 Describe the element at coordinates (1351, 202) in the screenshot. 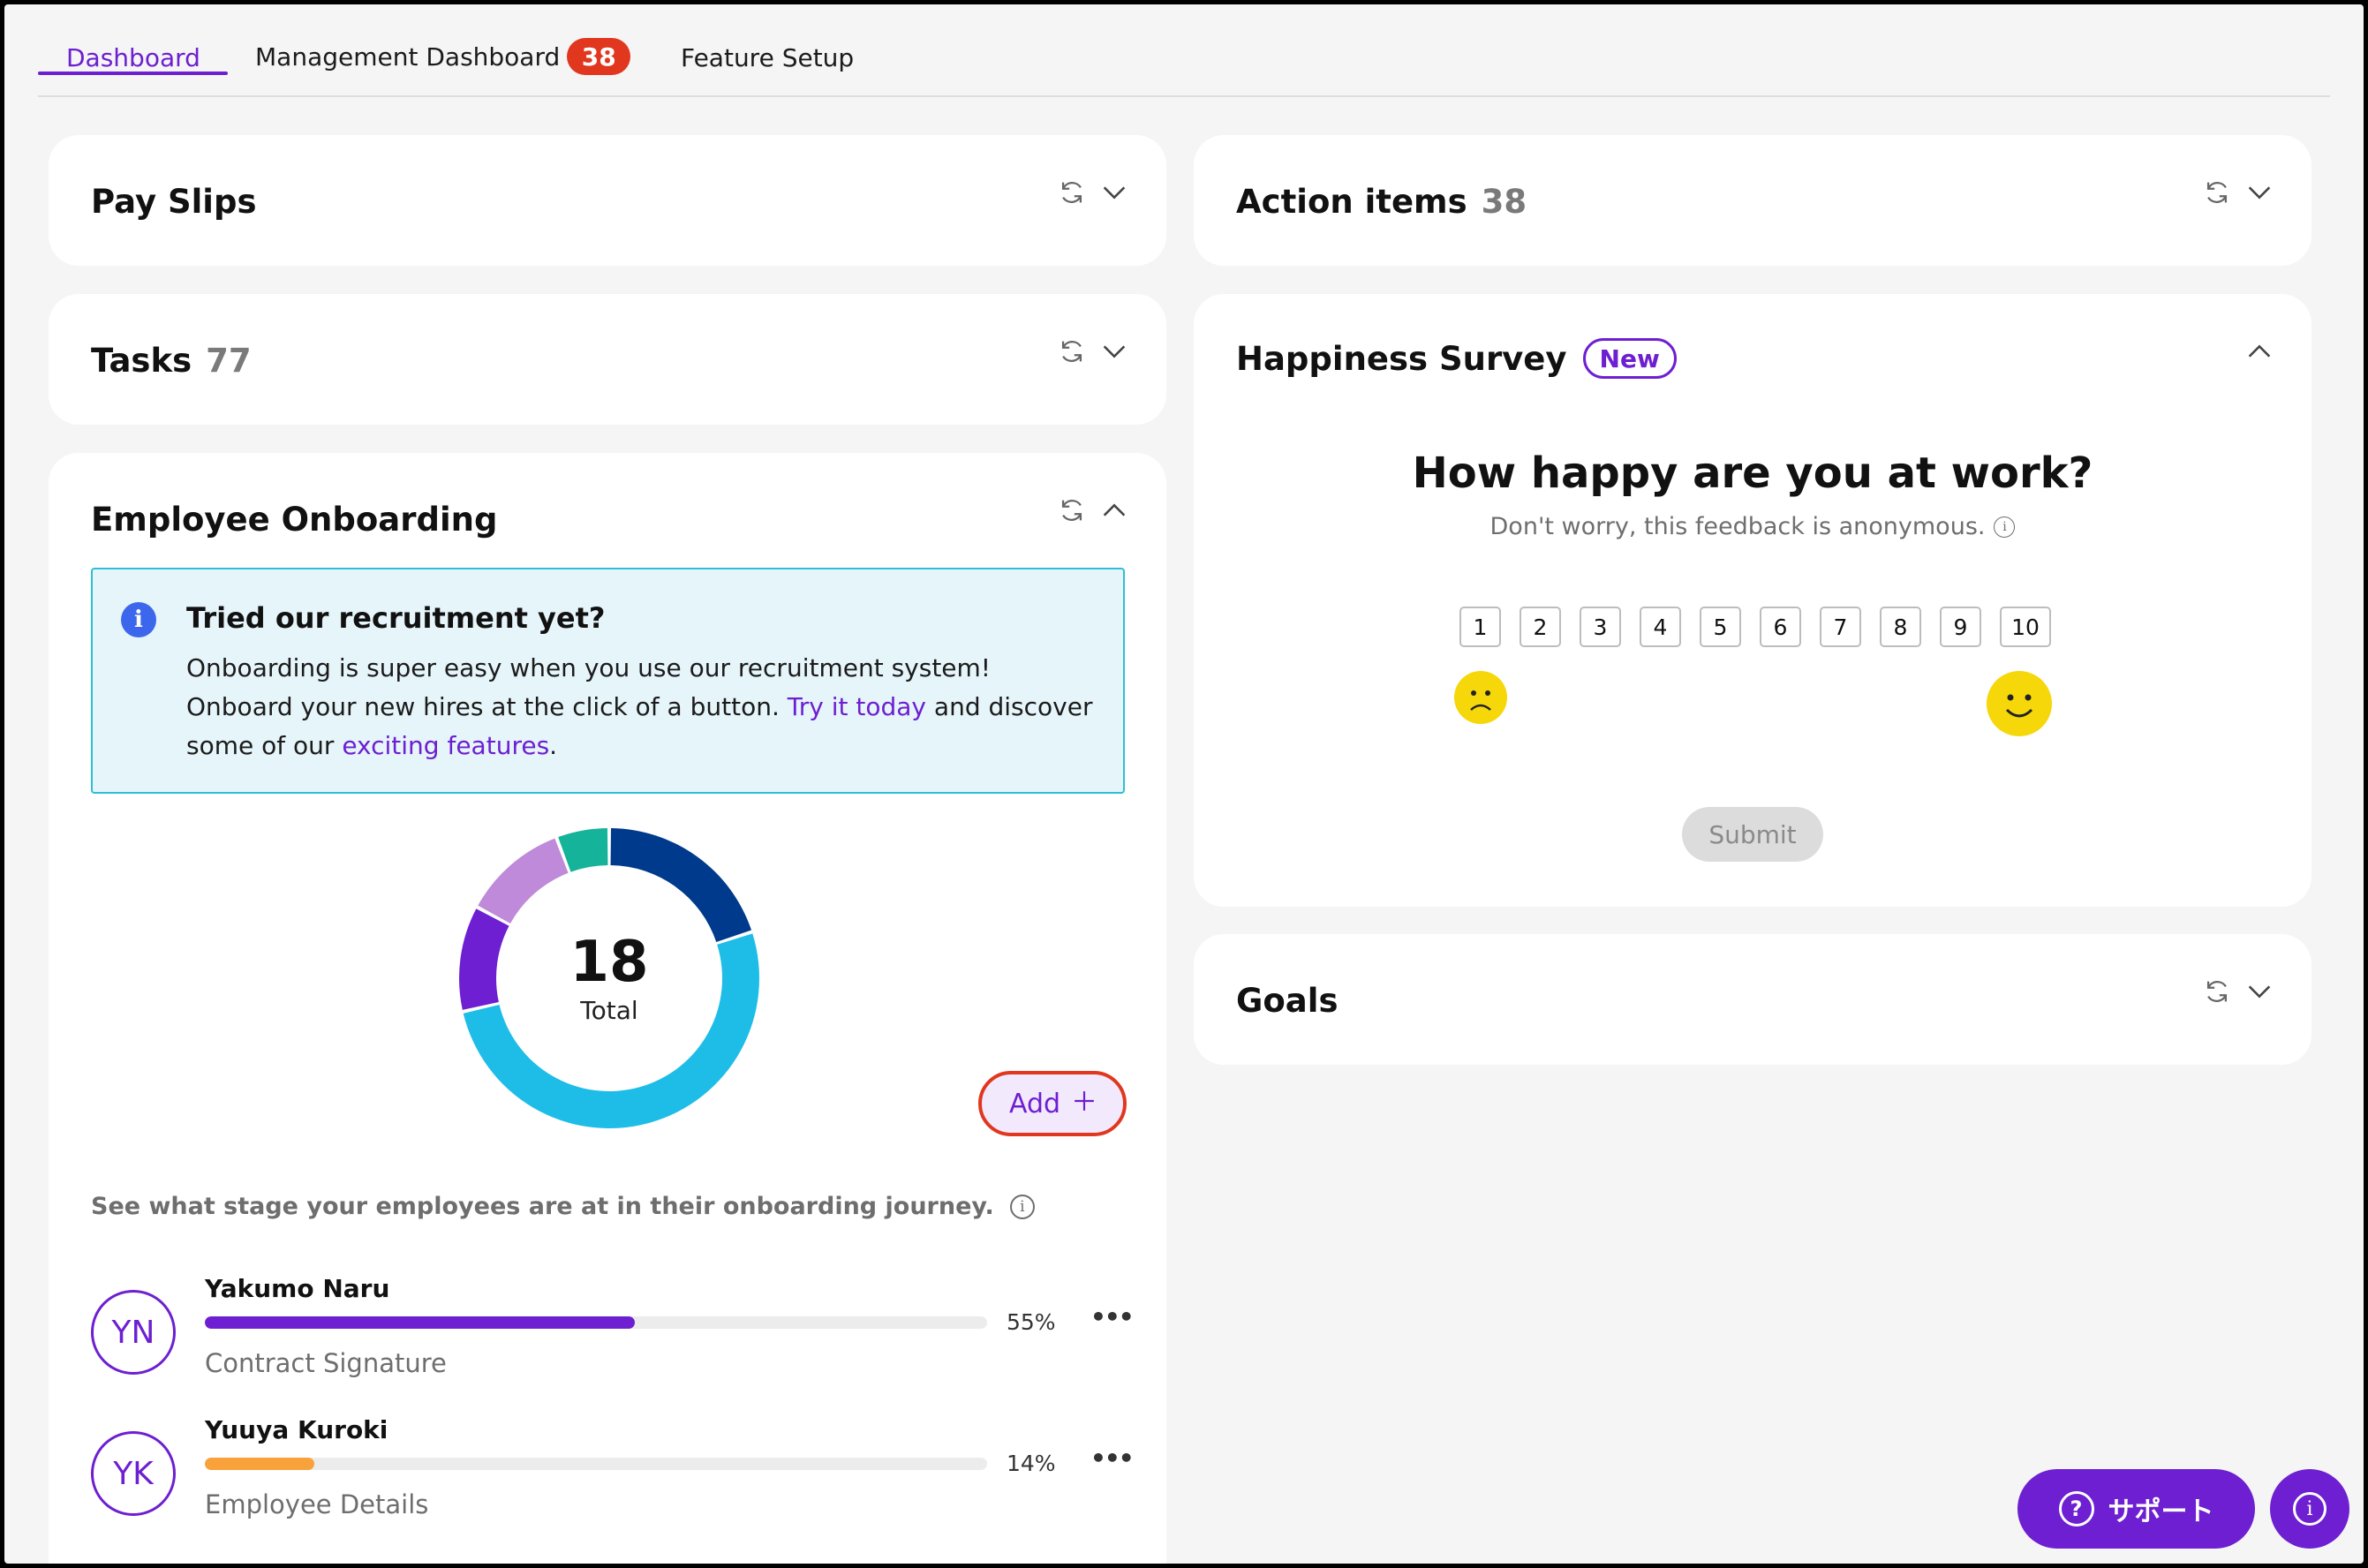

I see `action-items-title-text: Action items` at that location.